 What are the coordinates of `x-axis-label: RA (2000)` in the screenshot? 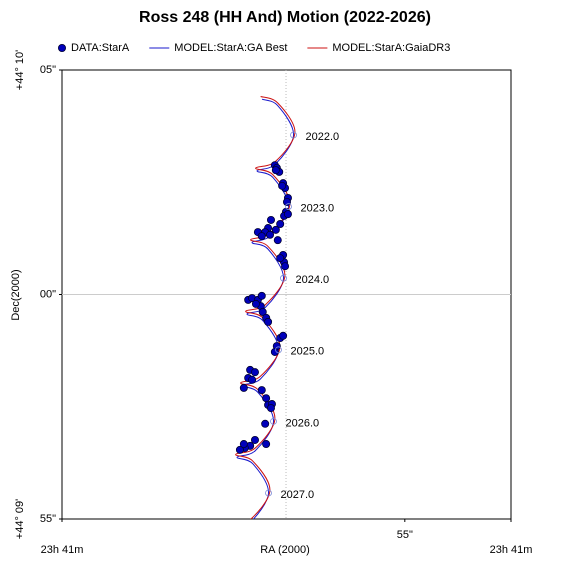 It's located at (285, 550).